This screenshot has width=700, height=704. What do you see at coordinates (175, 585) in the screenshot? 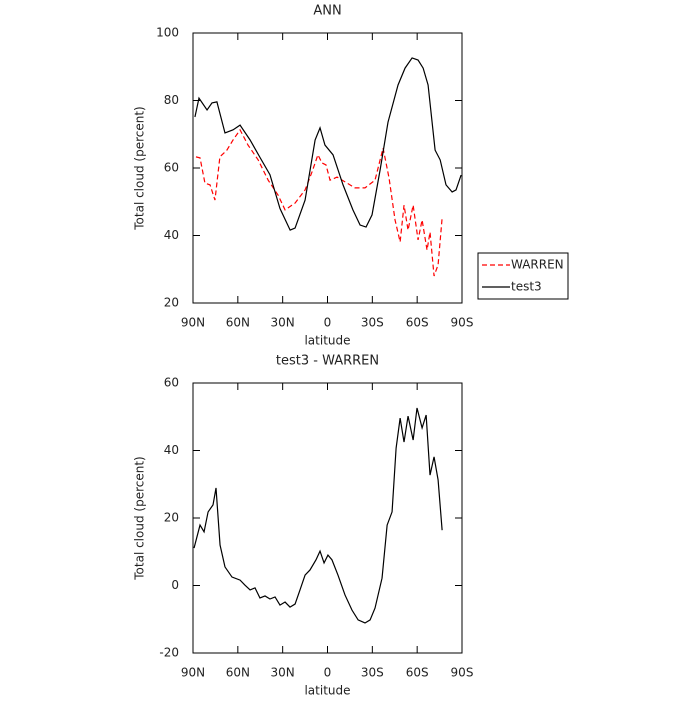
I see `y-tick-label: 0` at bounding box center [175, 585].